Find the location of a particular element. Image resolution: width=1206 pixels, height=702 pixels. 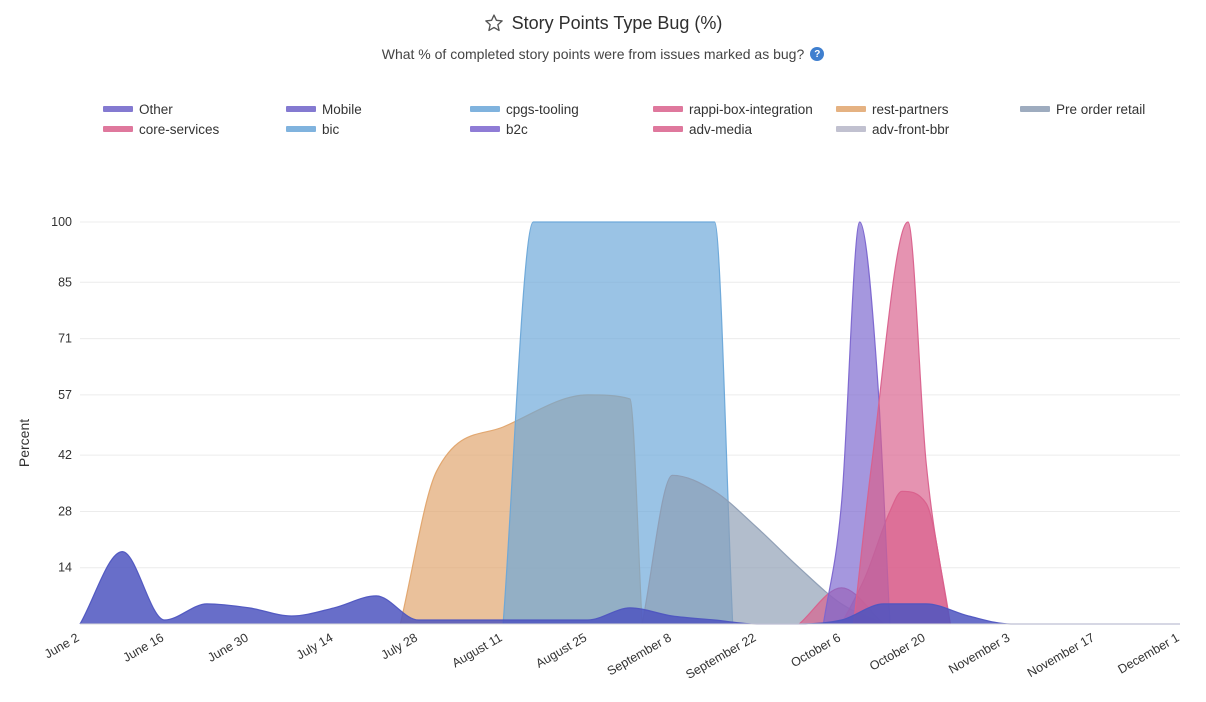

y-axis-label: Percent is located at coordinates (24, 443).